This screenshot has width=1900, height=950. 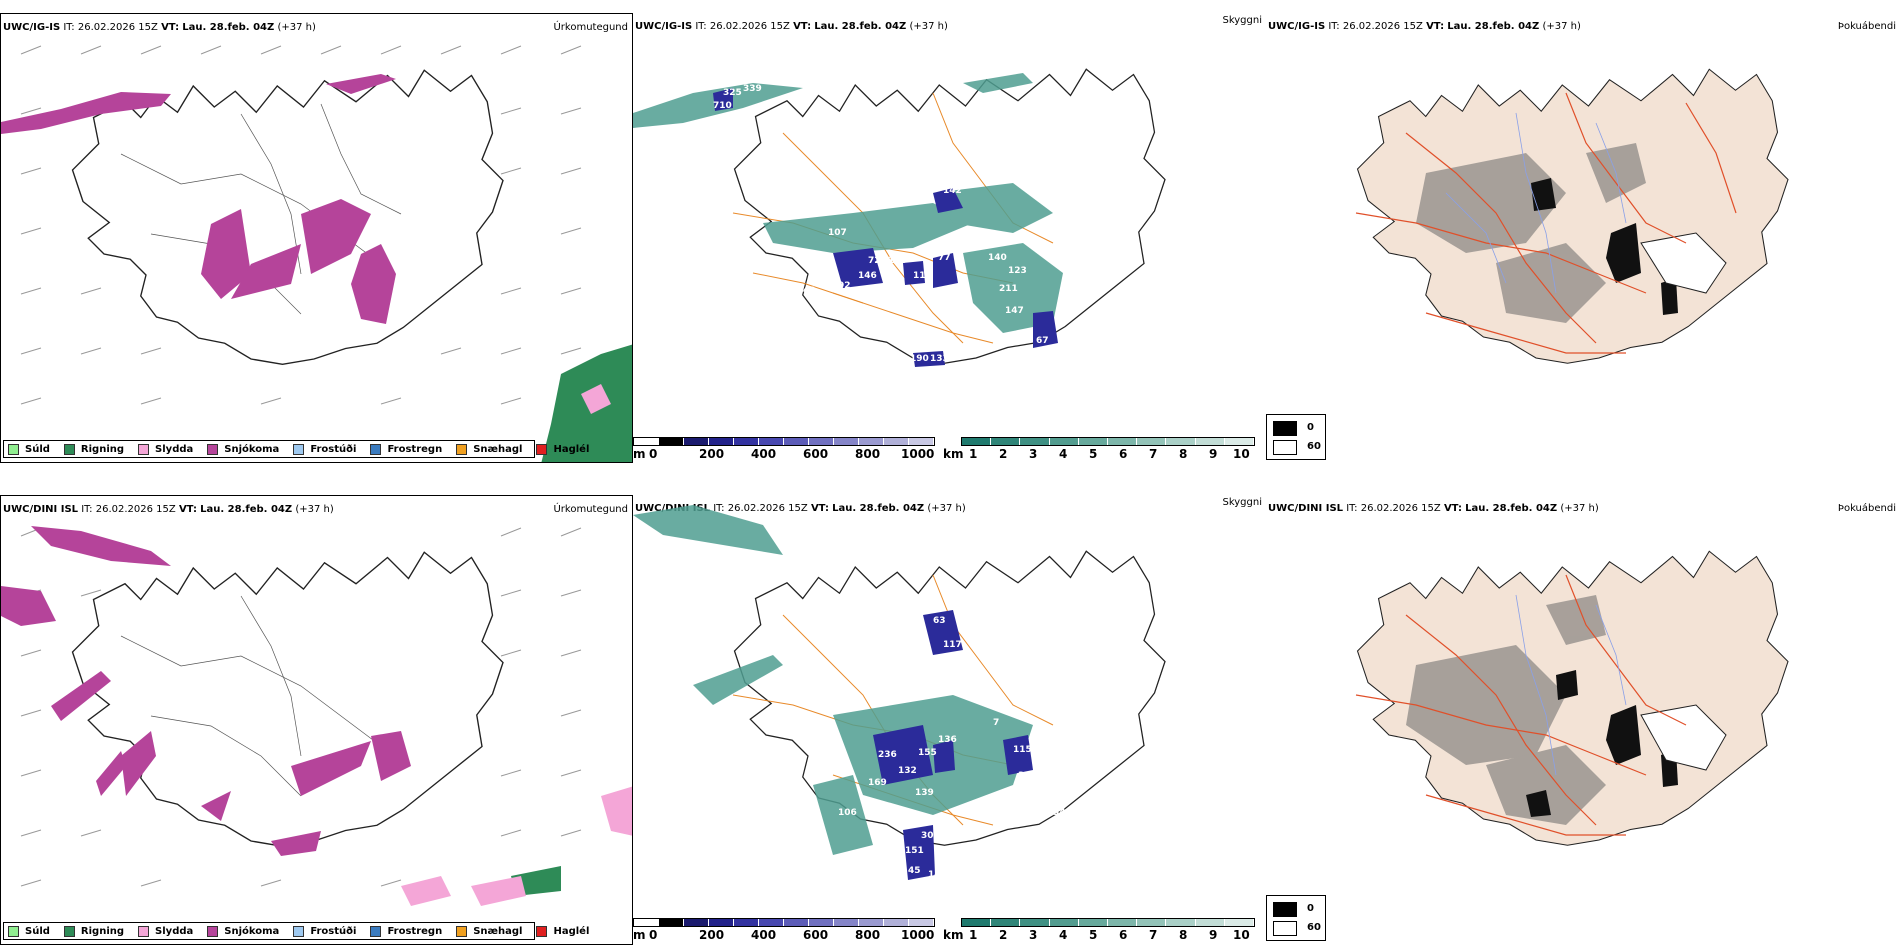 I want to click on height-colorbar-bottom: m 0 200 400 600 800 1000, so click(x=788, y=933).